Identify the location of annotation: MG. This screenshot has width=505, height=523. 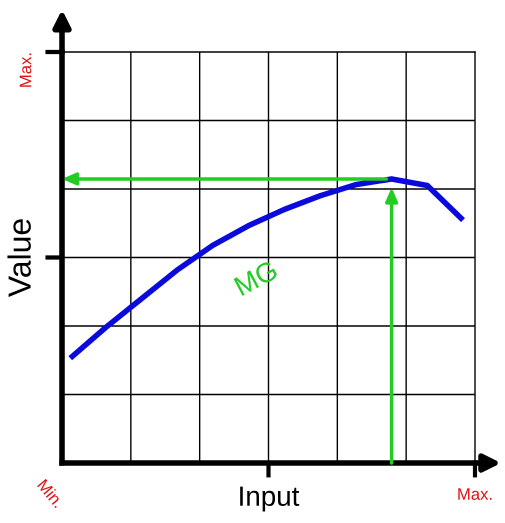
(255, 278).